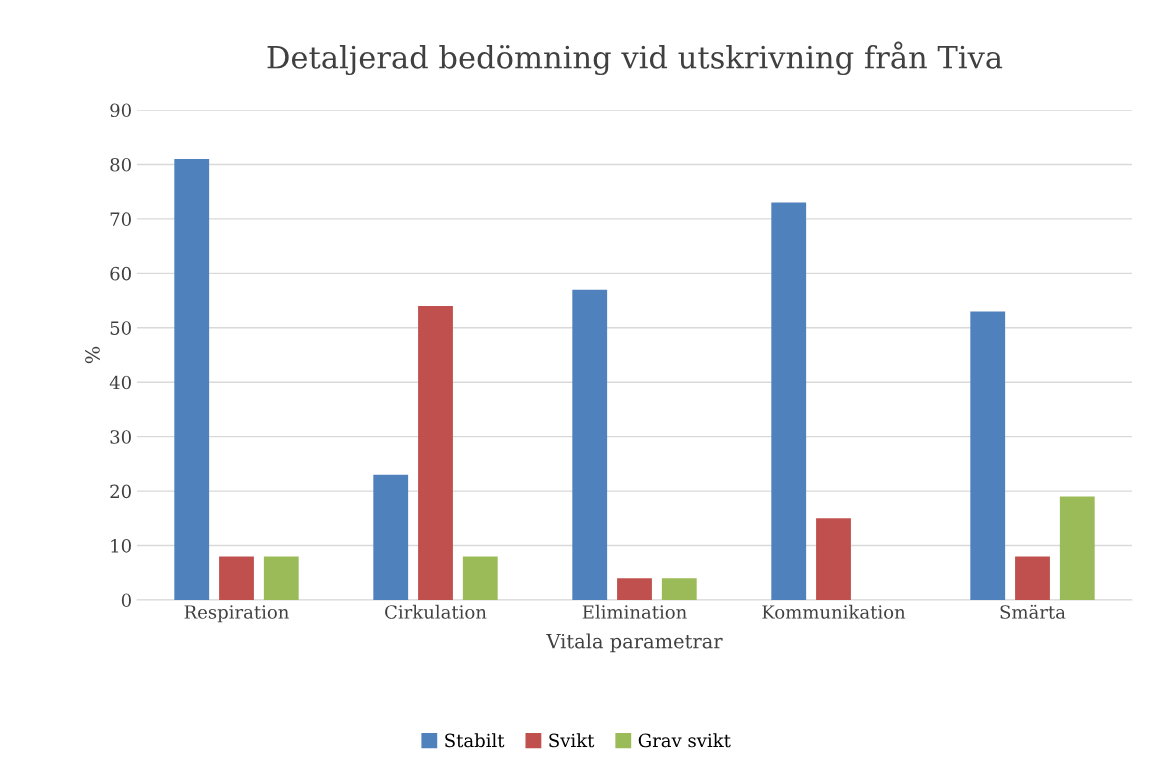 The height and width of the screenshot is (767, 1153). What do you see at coordinates (436, 611) in the screenshot?
I see `x-tick-label: Cirkulation` at bounding box center [436, 611].